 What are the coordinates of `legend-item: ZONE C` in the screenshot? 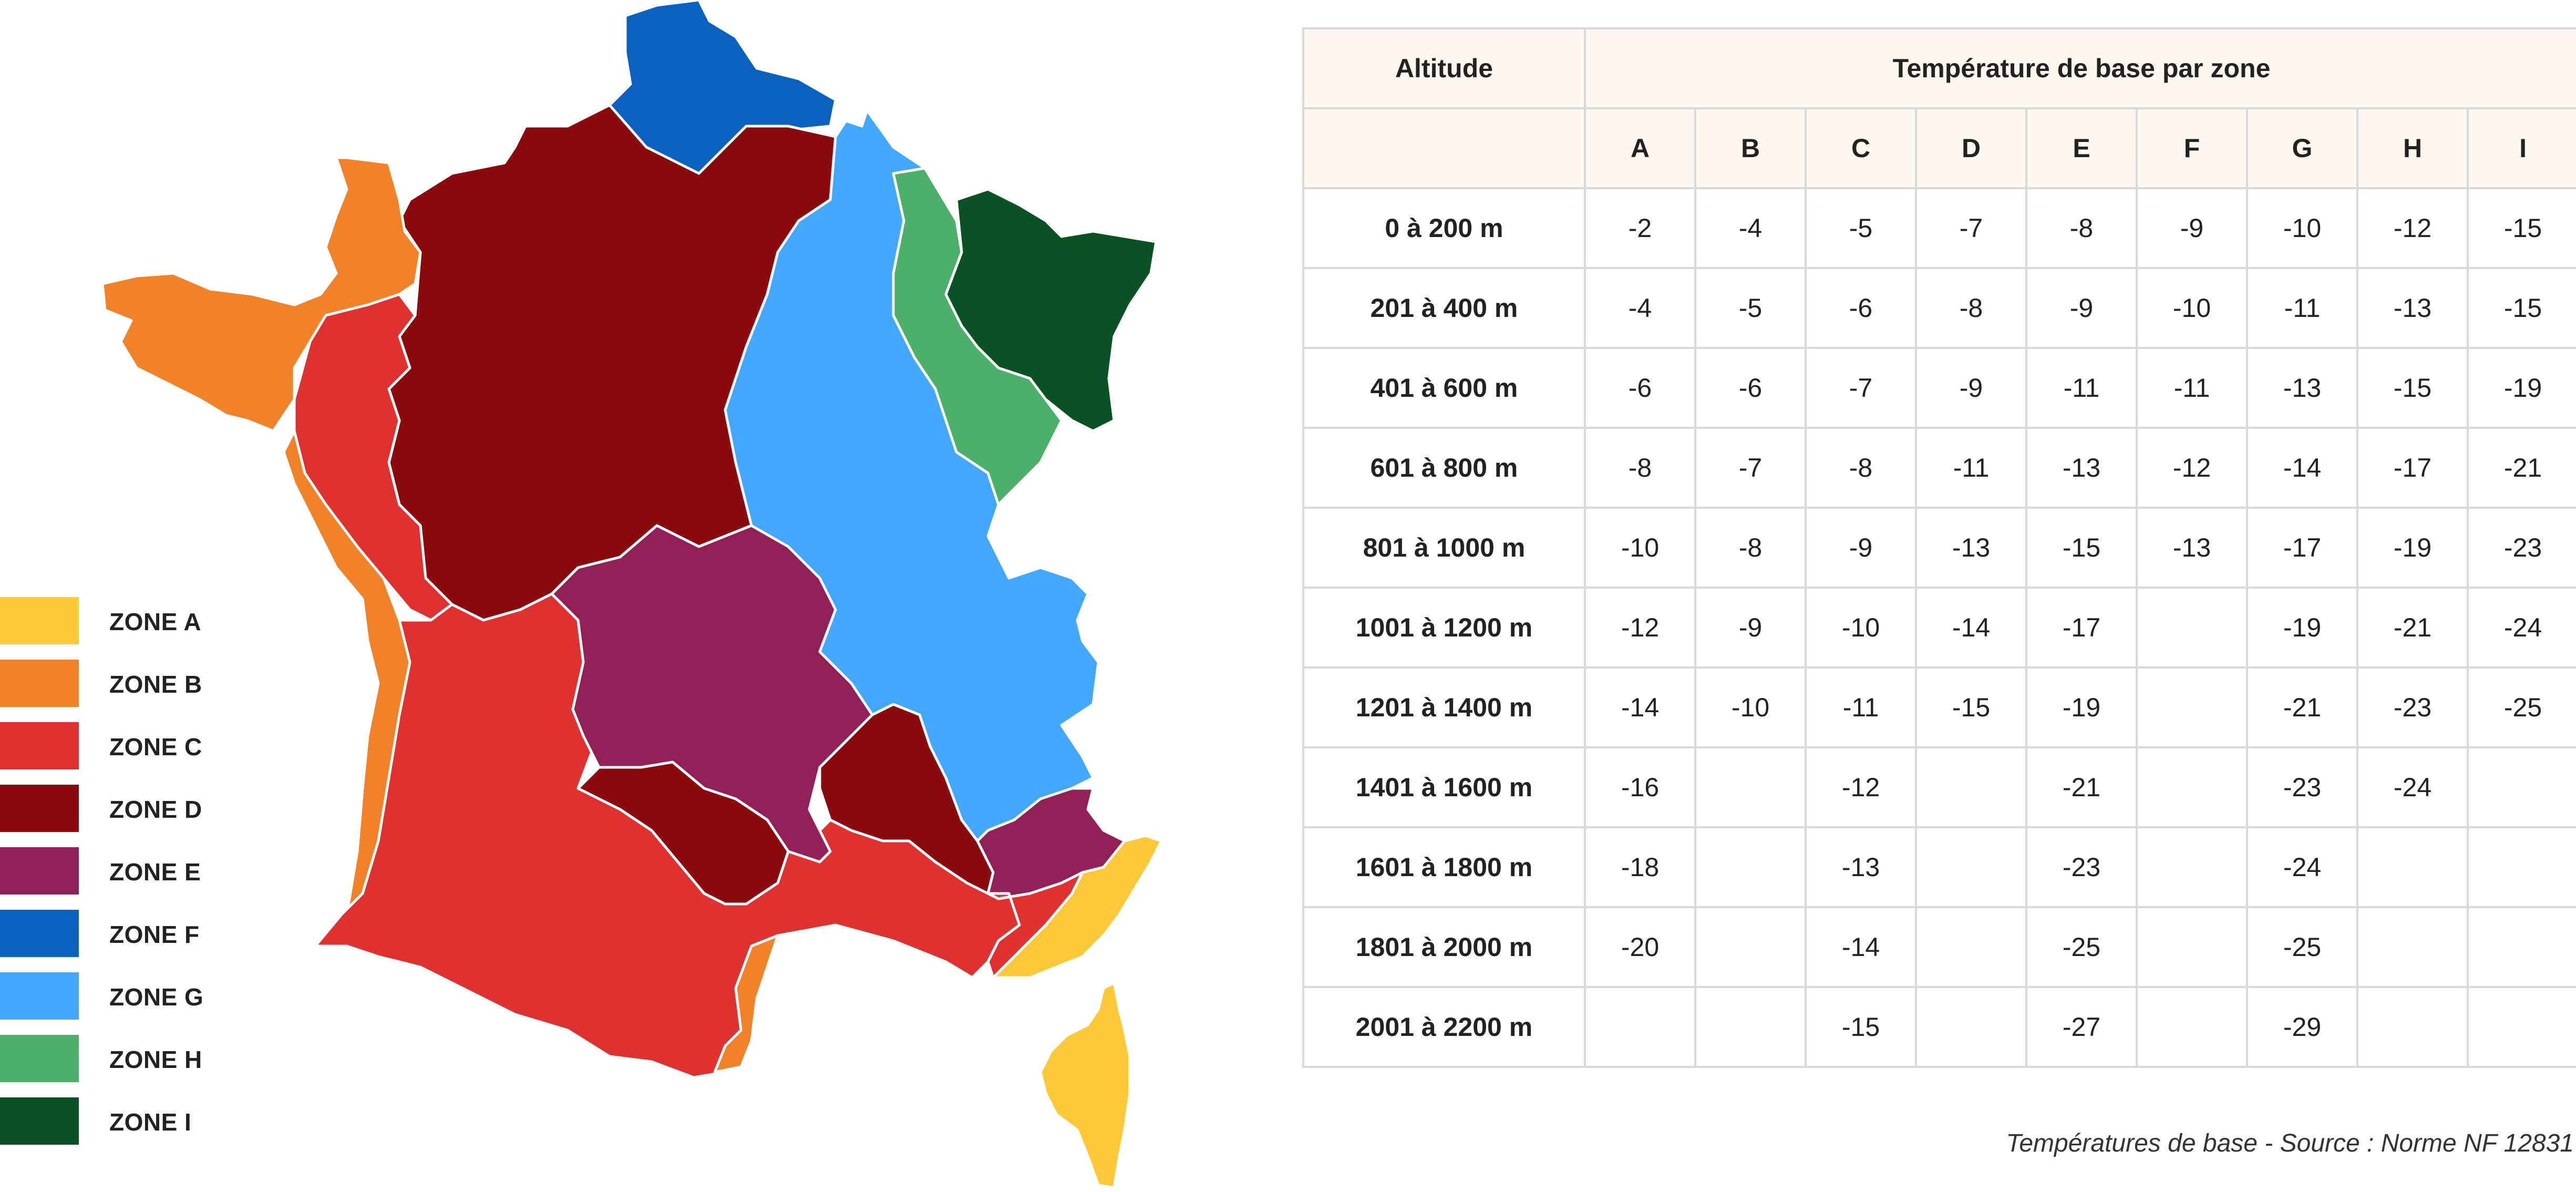 It's located at (147, 744).